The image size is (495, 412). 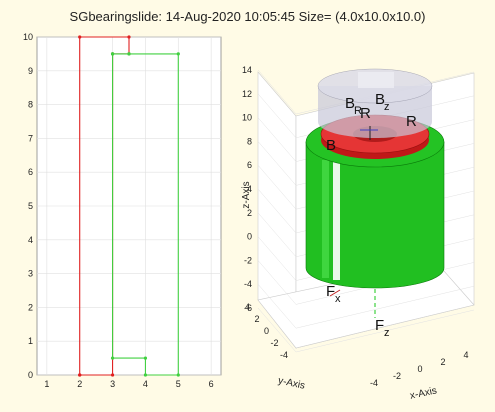 I want to click on z-tick-label: 8, so click(x=249, y=141).